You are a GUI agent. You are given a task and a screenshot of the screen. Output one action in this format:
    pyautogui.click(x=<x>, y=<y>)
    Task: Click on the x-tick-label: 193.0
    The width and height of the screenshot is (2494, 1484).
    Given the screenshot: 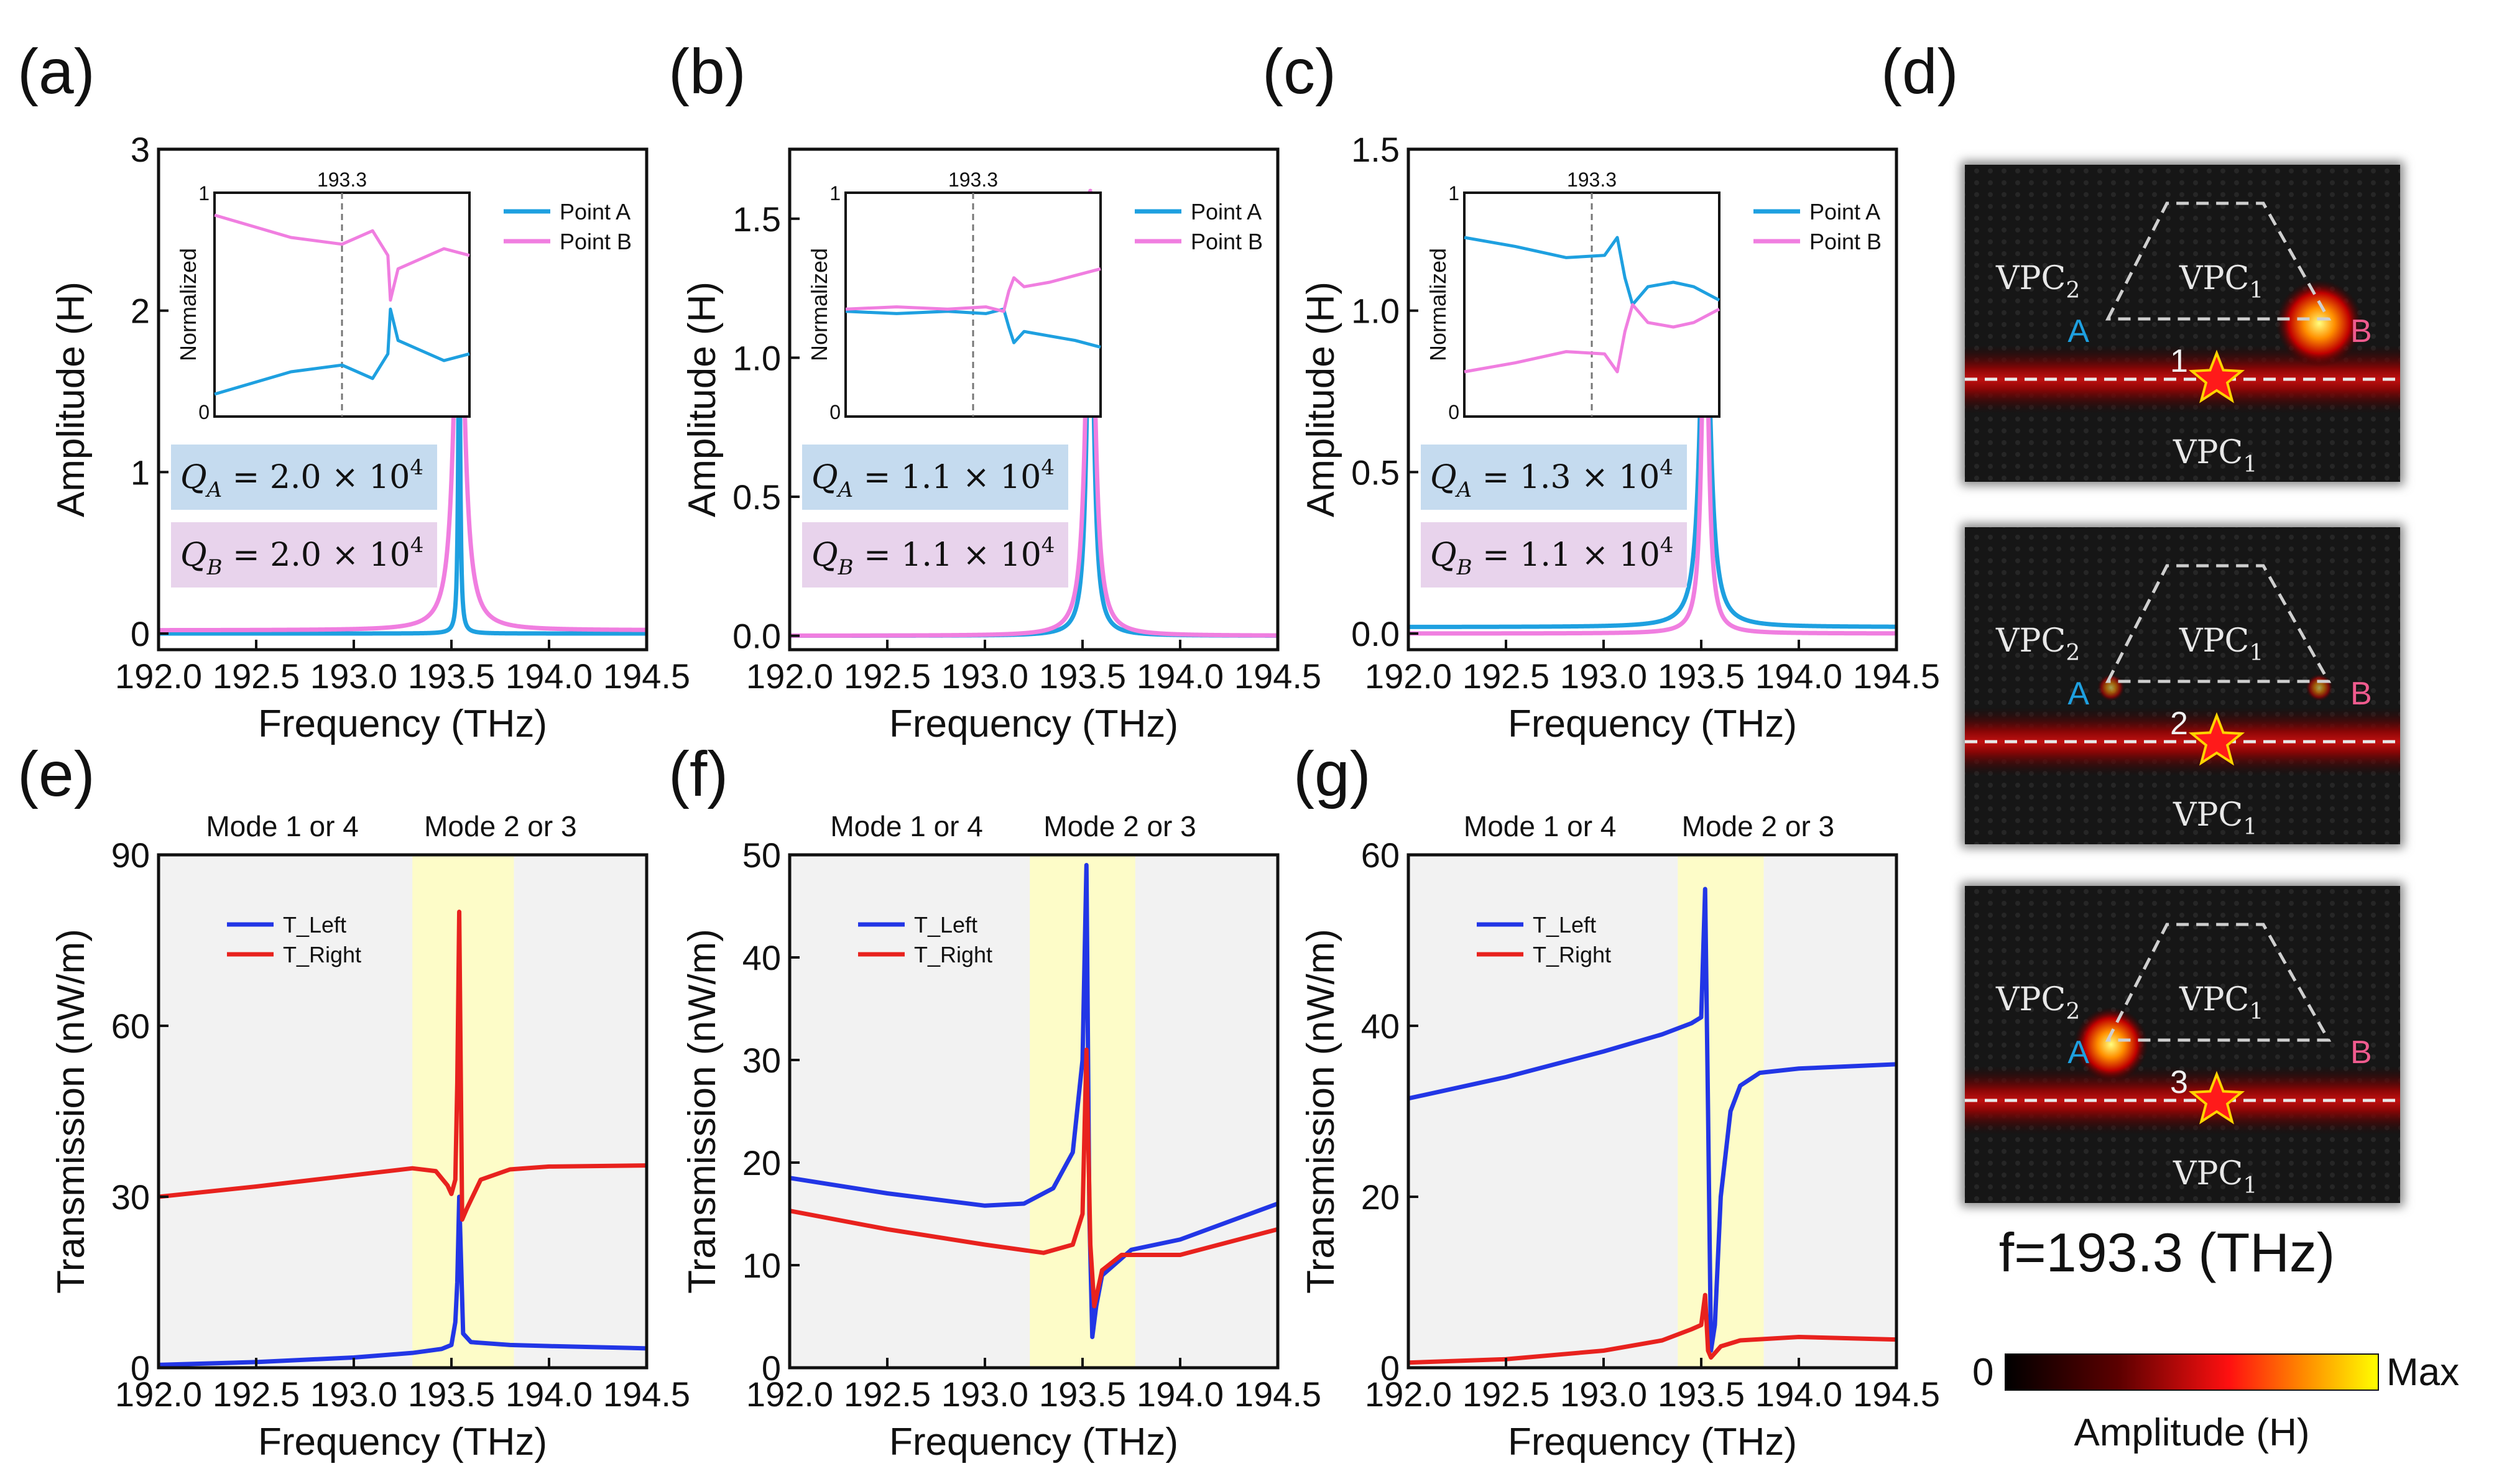 What is the action you would take?
    pyautogui.click(x=353, y=1394)
    